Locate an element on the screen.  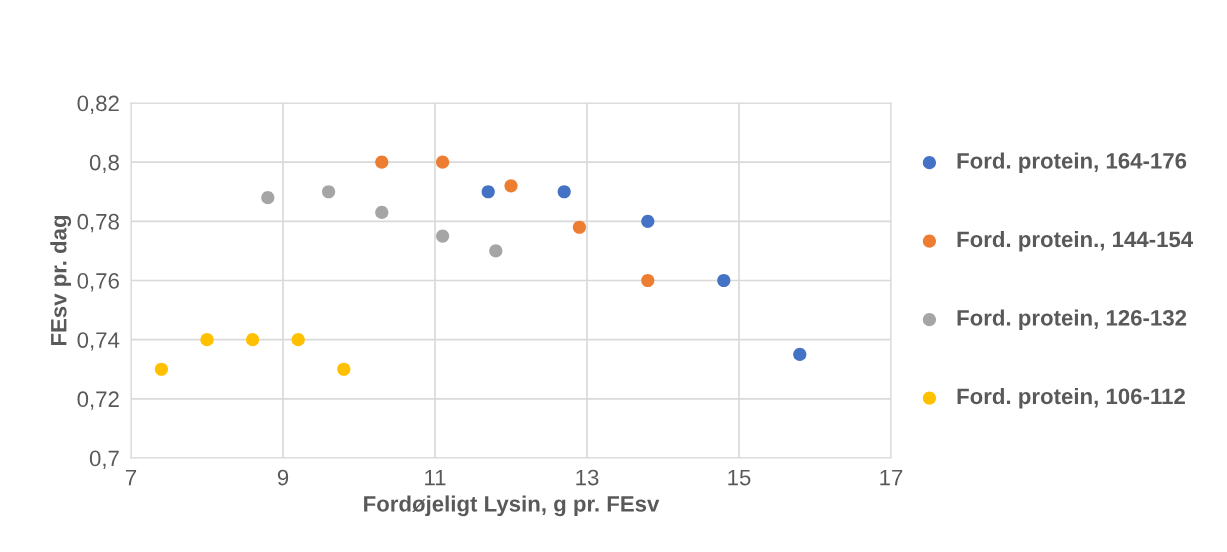
y-axis-title: FEsv pr. dag is located at coordinates (61, 280).